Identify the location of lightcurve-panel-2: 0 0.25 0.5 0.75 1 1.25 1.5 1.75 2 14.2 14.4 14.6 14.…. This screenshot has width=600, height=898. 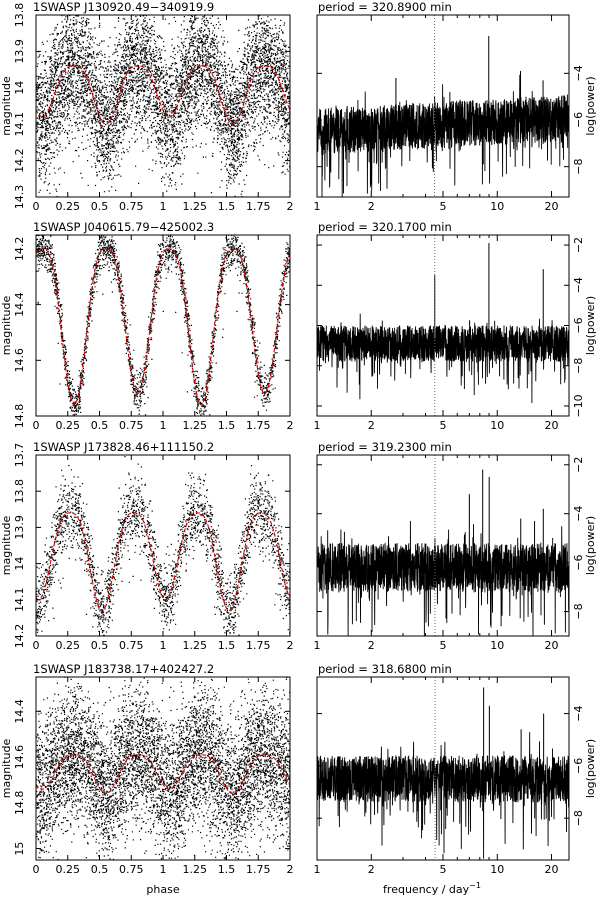
(147, 326).